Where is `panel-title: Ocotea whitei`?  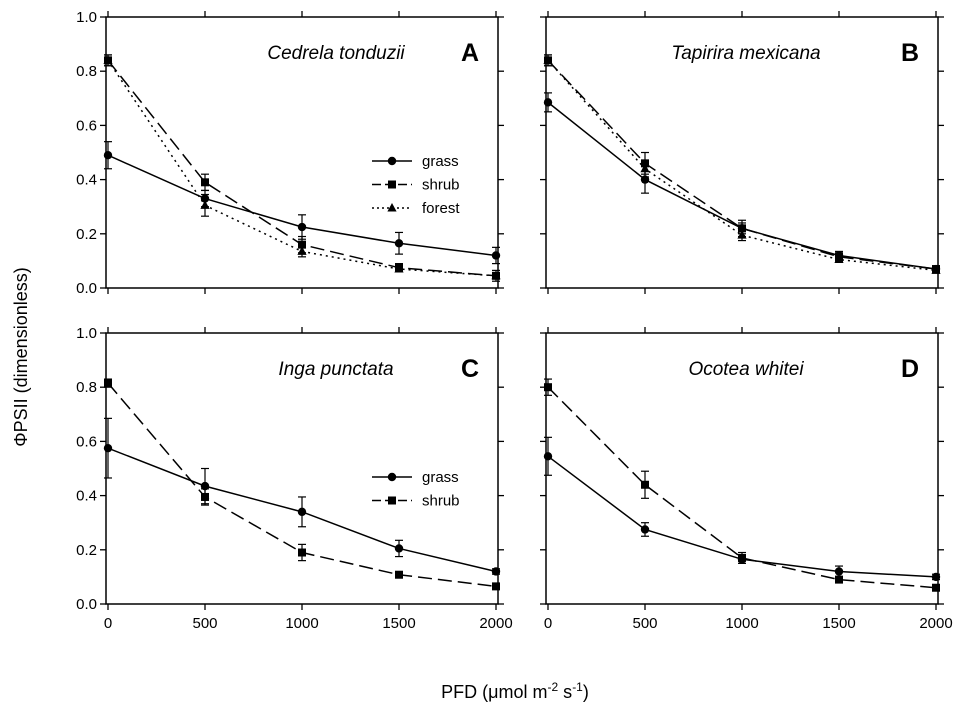
panel-title: Ocotea whitei is located at coordinates (746, 369).